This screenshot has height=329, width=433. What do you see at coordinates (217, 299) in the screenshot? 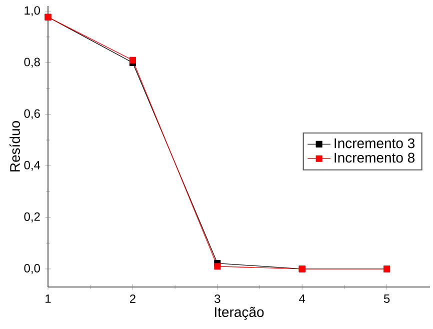
I see `x-tick-label: 3` at bounding box center [217, 299].